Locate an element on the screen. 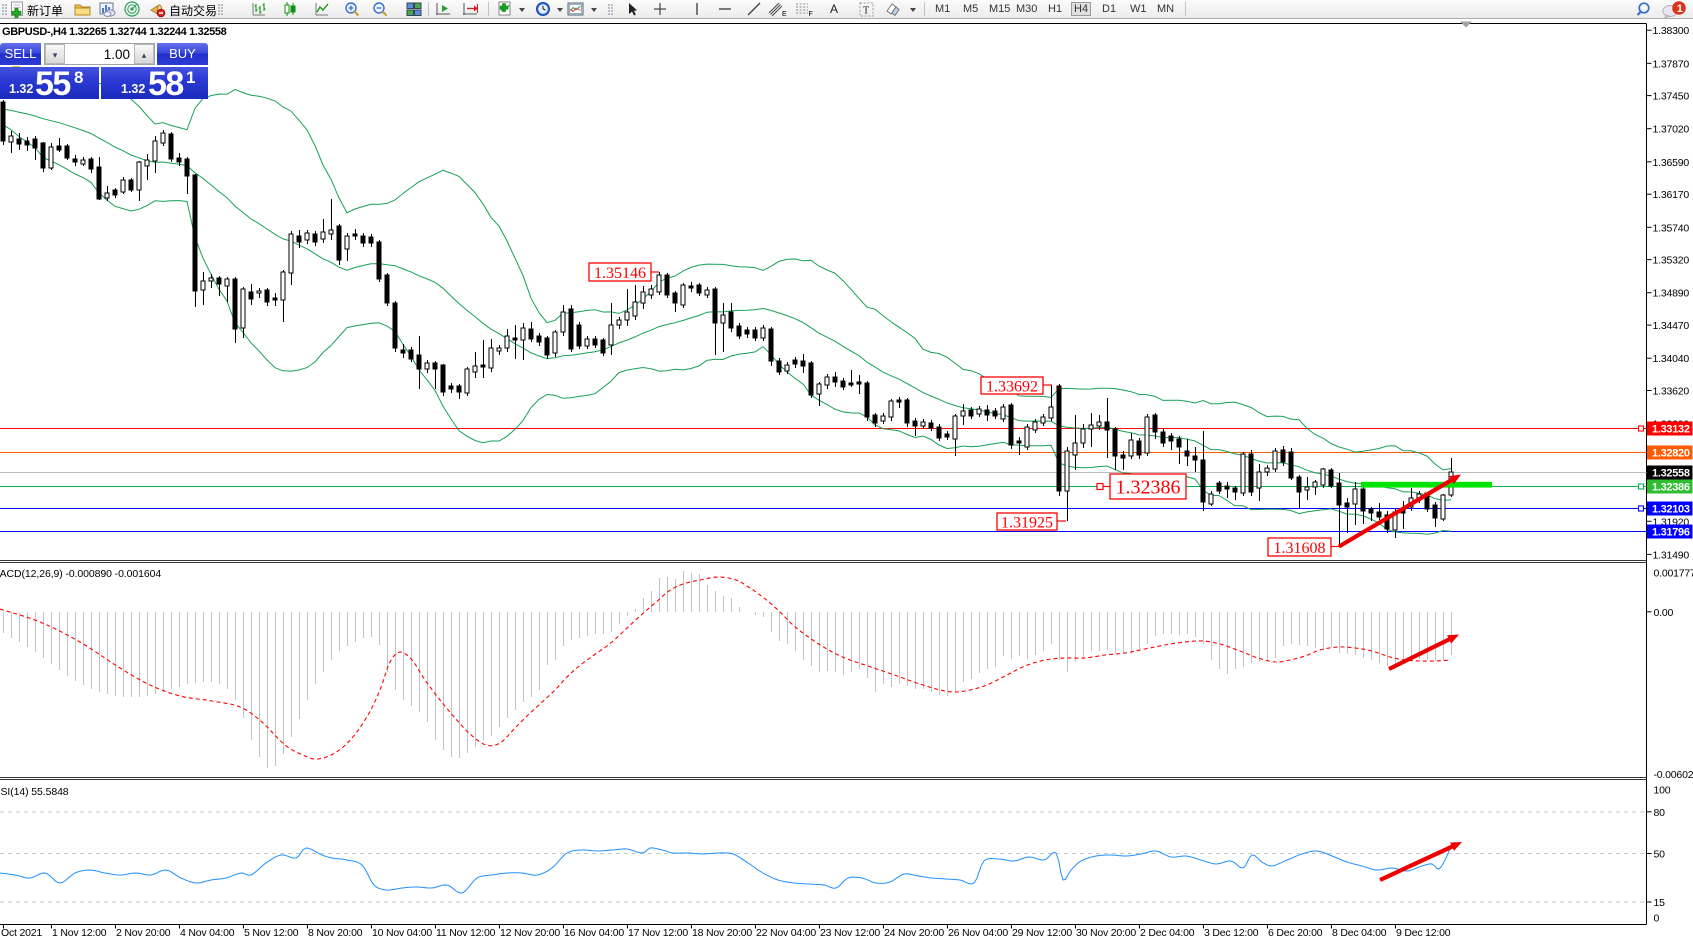 Image resolution: width=1693 pixels, height=942 pixels. svg-text: 1.32820 is located at coordinates (1671, 454).